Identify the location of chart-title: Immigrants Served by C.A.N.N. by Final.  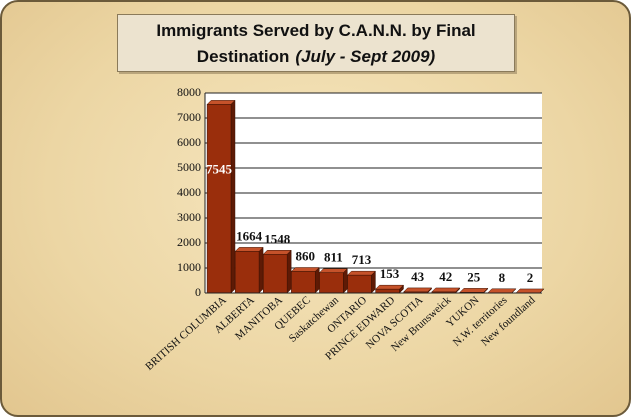
(316, 30).